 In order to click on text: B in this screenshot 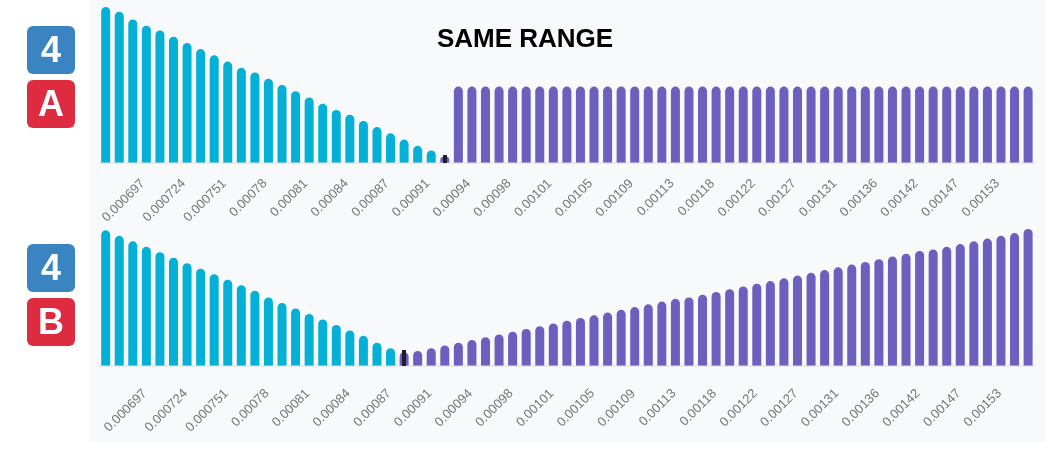, I will do `click(51, 321)`.